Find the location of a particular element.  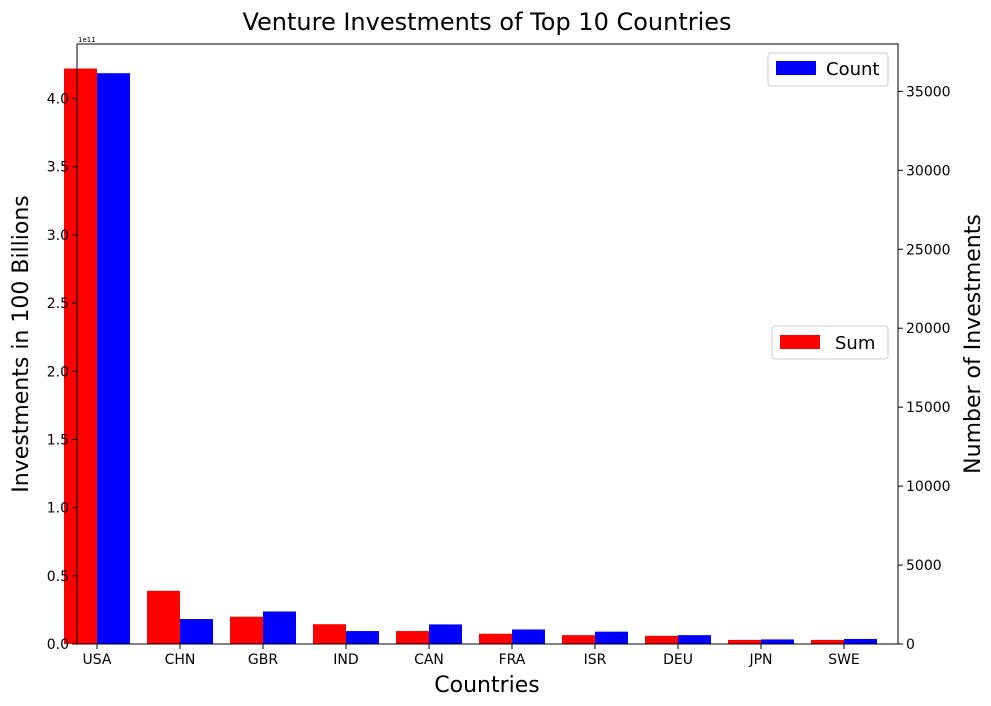

x-tick-label: GBR is located at coordinates (263, 660).